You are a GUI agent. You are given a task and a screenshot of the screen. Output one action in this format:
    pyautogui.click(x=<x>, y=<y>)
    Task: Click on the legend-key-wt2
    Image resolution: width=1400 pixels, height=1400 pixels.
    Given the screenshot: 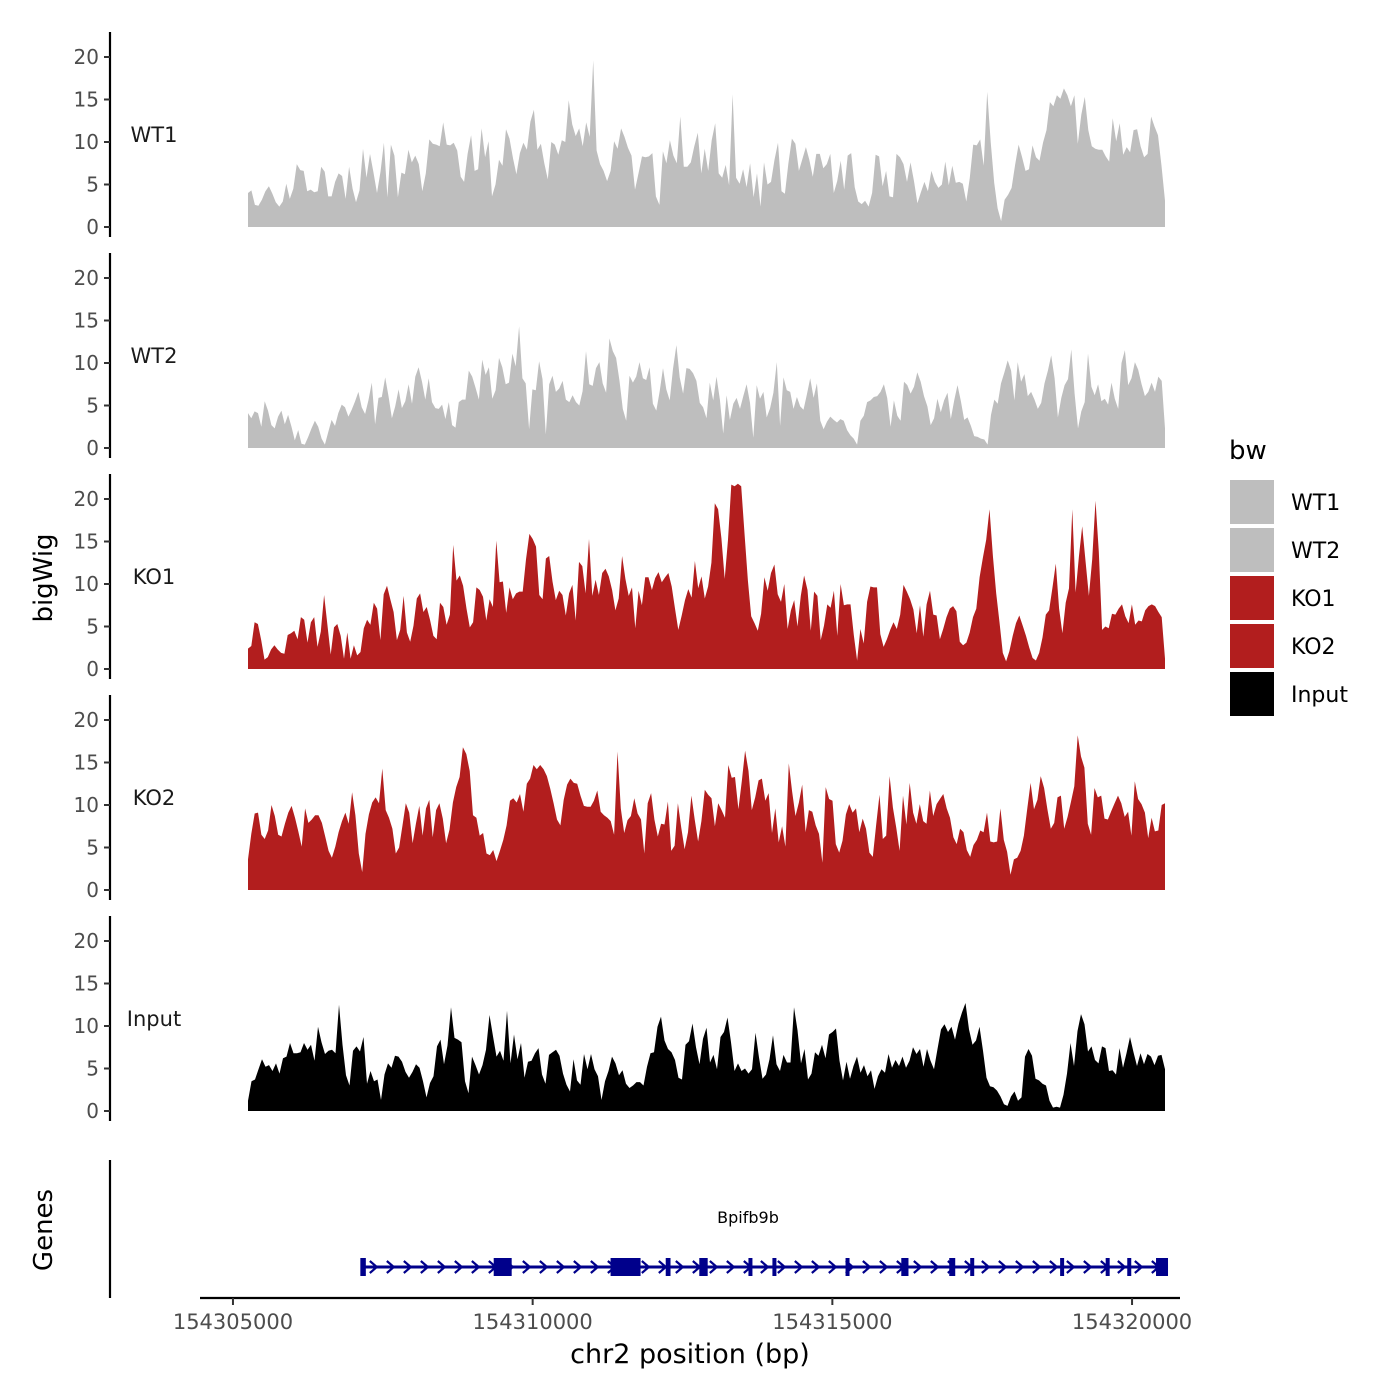 What is the action you would take?
    pyautogui.click(x=1252, y=550)
    